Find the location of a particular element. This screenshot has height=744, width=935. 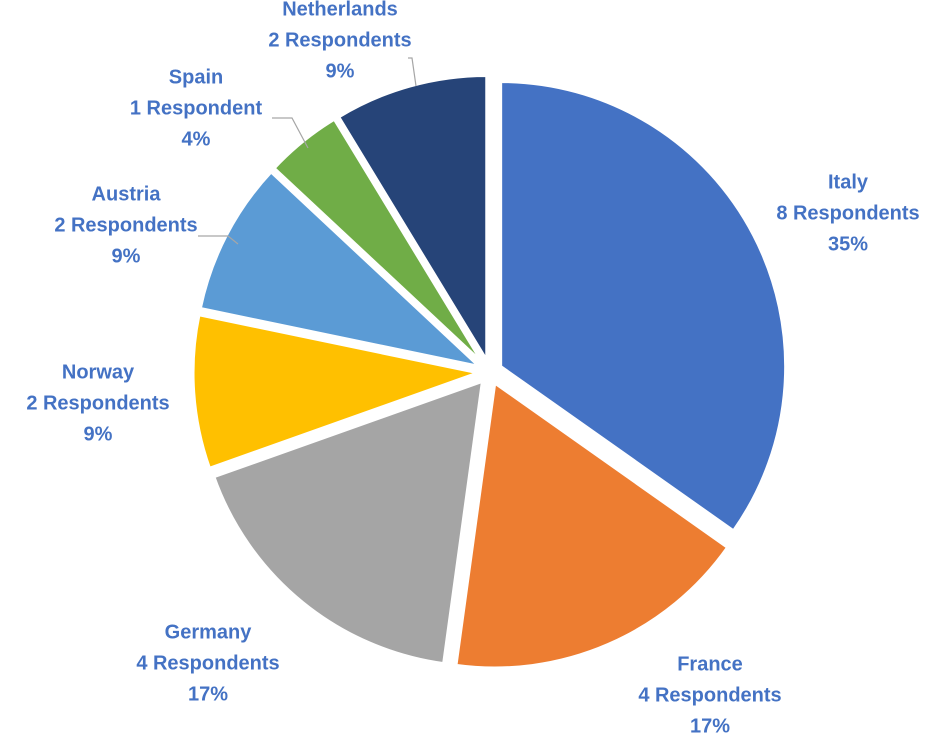

leader-lines is located at coordinates (307, 151).